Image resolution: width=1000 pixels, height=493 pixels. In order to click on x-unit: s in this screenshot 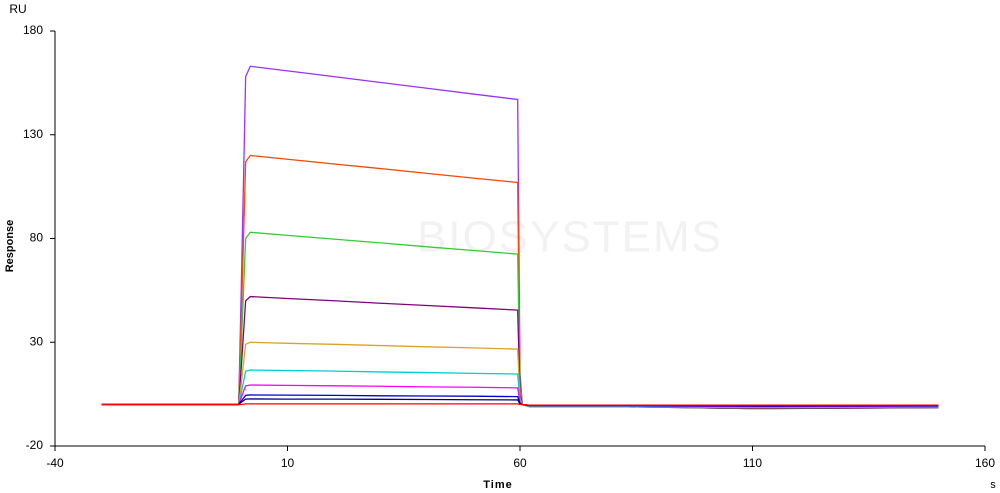, I will do `click(993, 485)`.